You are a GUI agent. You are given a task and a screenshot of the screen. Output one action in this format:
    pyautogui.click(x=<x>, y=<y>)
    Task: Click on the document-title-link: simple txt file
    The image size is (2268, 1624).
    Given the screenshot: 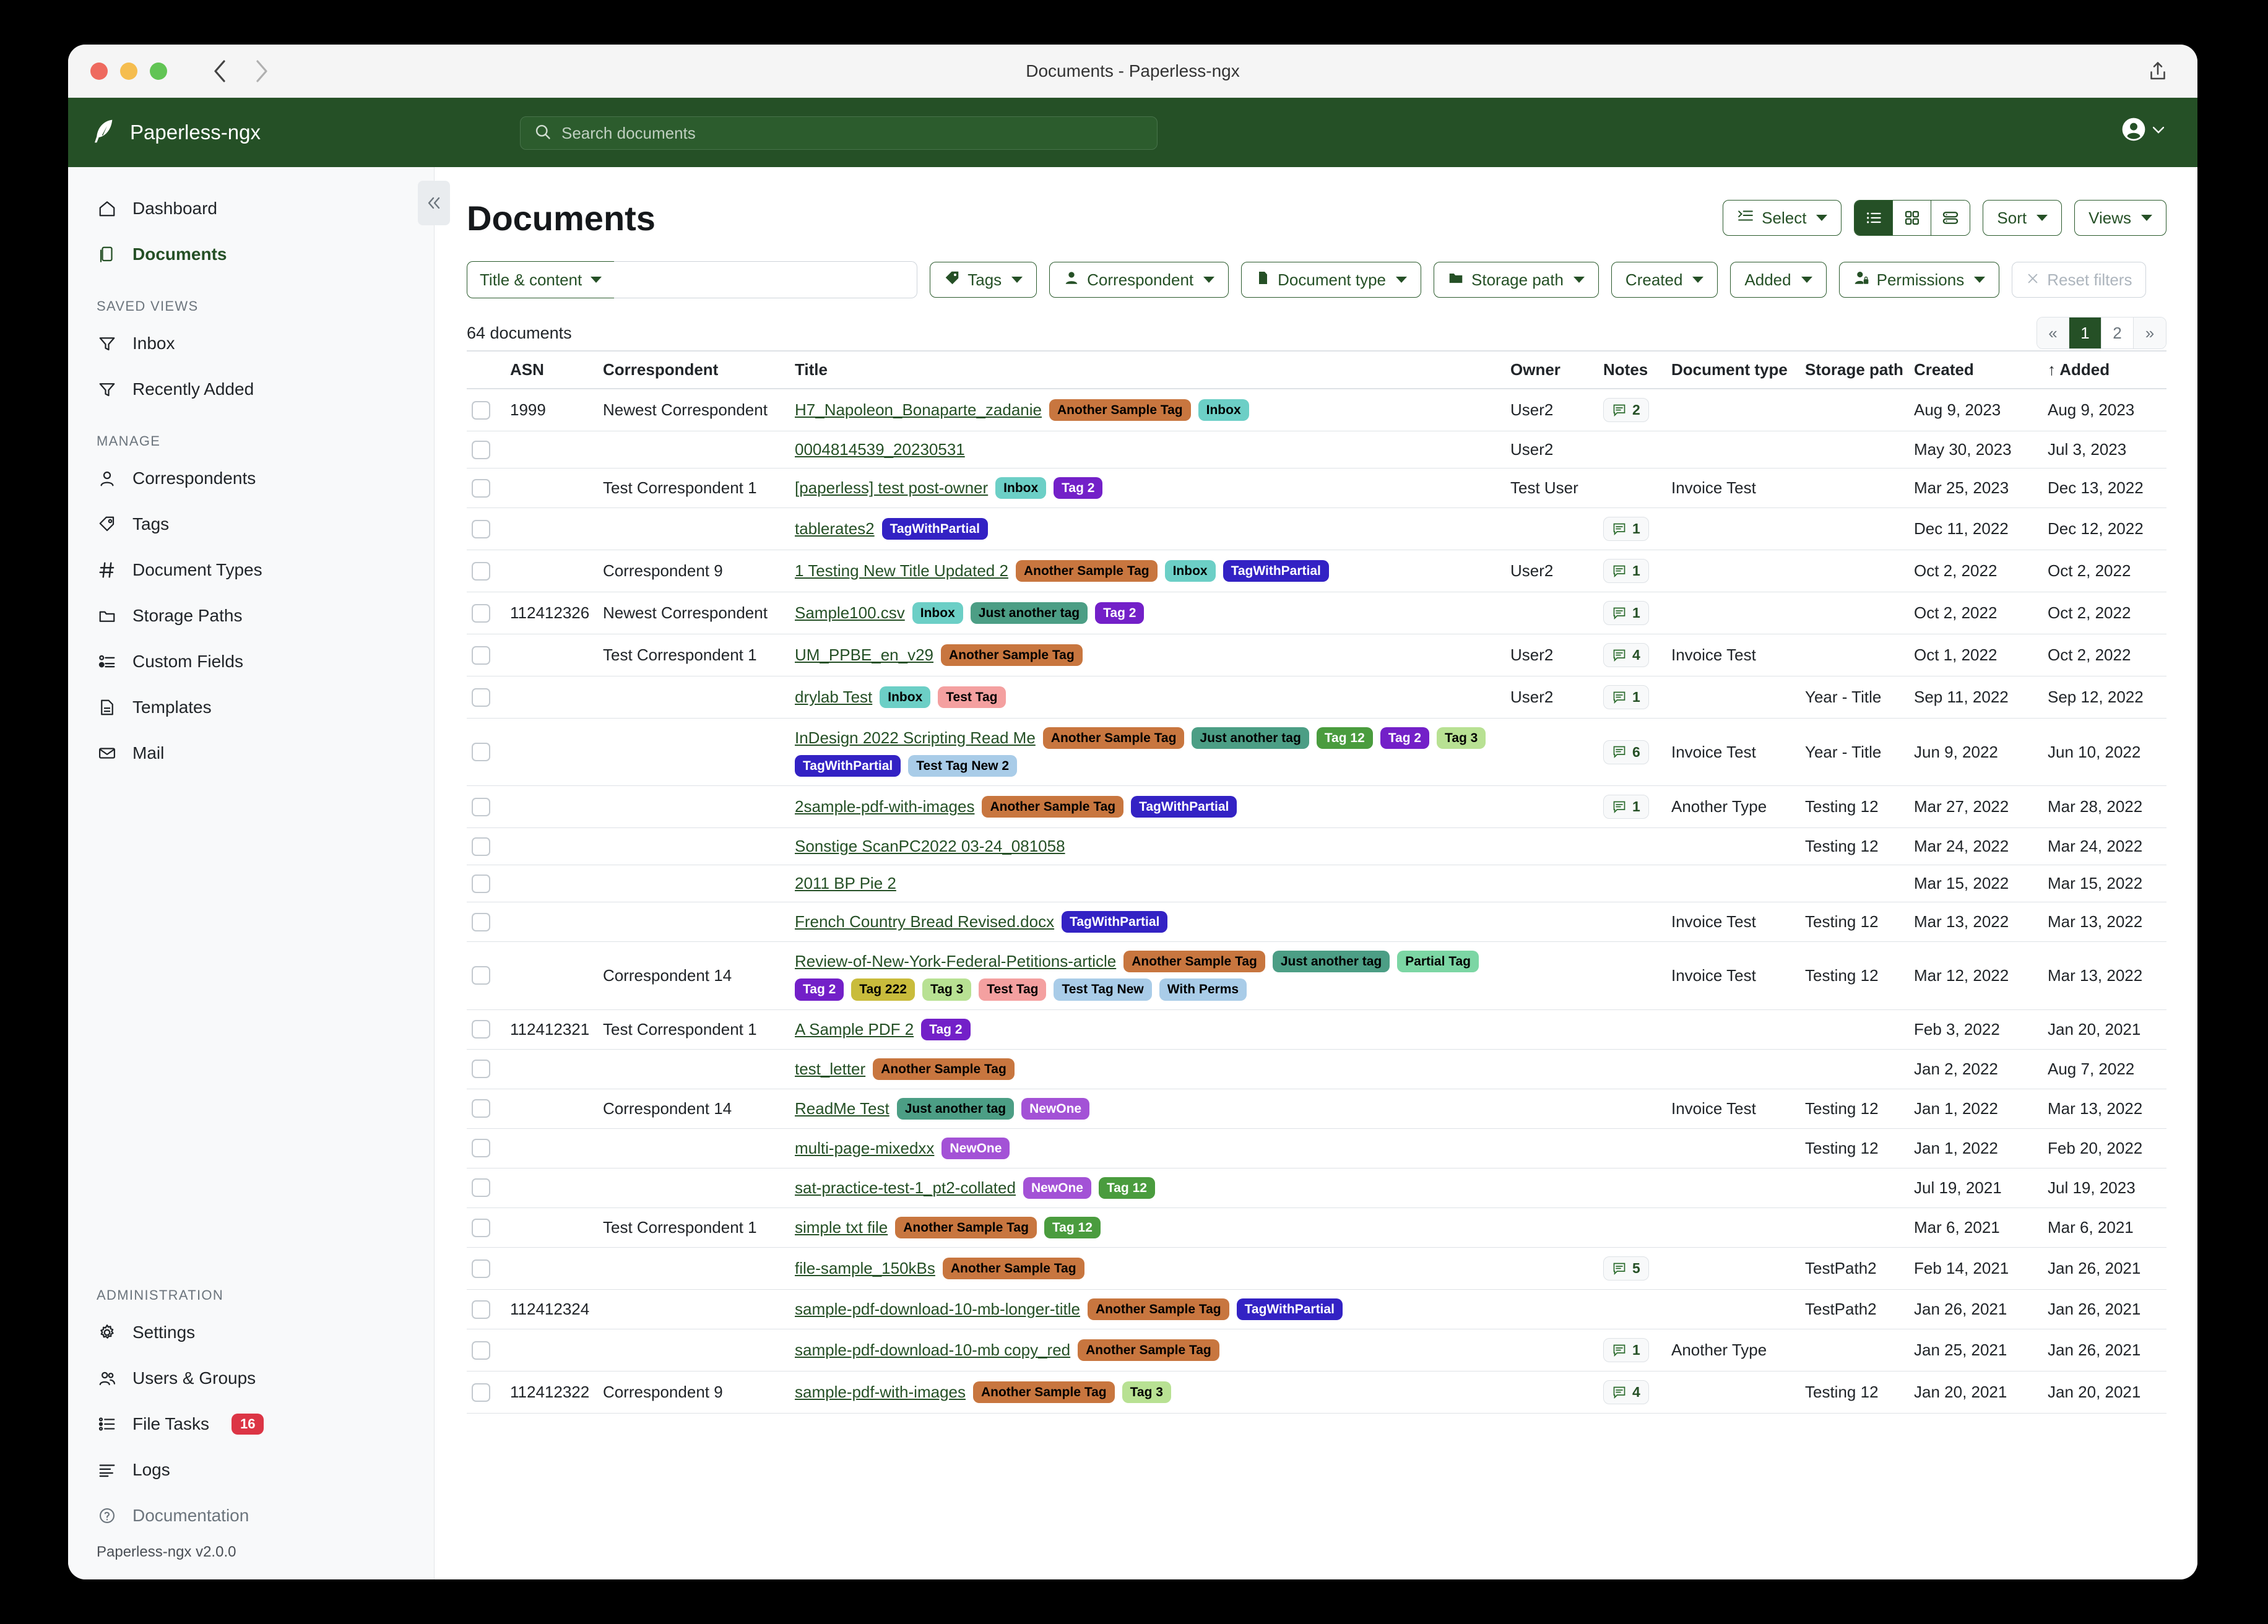 What is the action you would take?
    pyautogui.click(x=841, y=1227)
    